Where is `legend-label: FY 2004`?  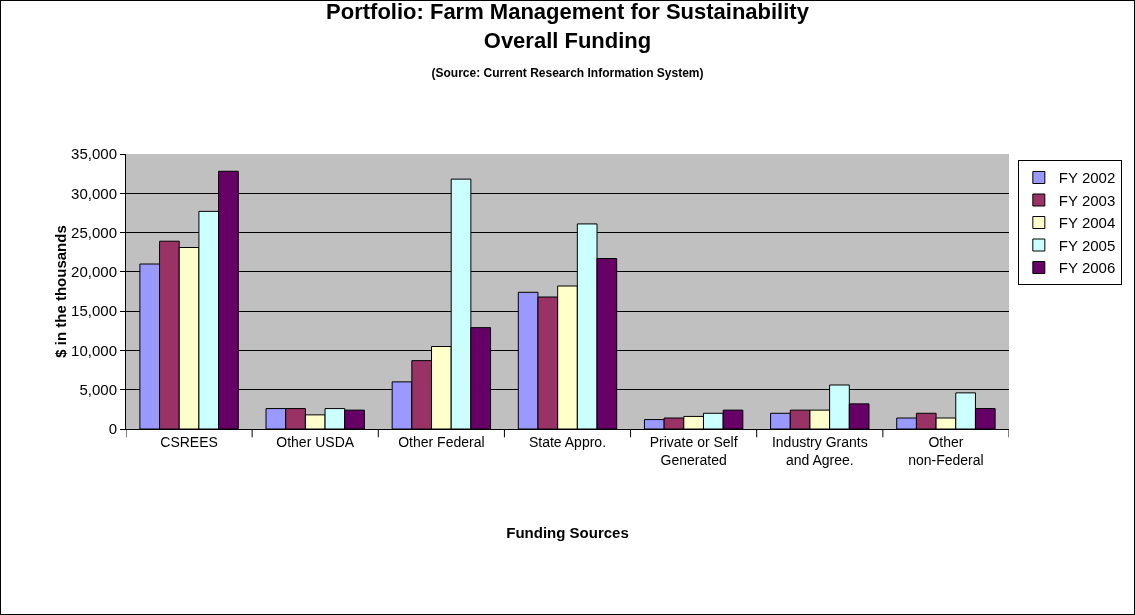
legend-label: FY 2004 is located at coordinates (1087, 223).